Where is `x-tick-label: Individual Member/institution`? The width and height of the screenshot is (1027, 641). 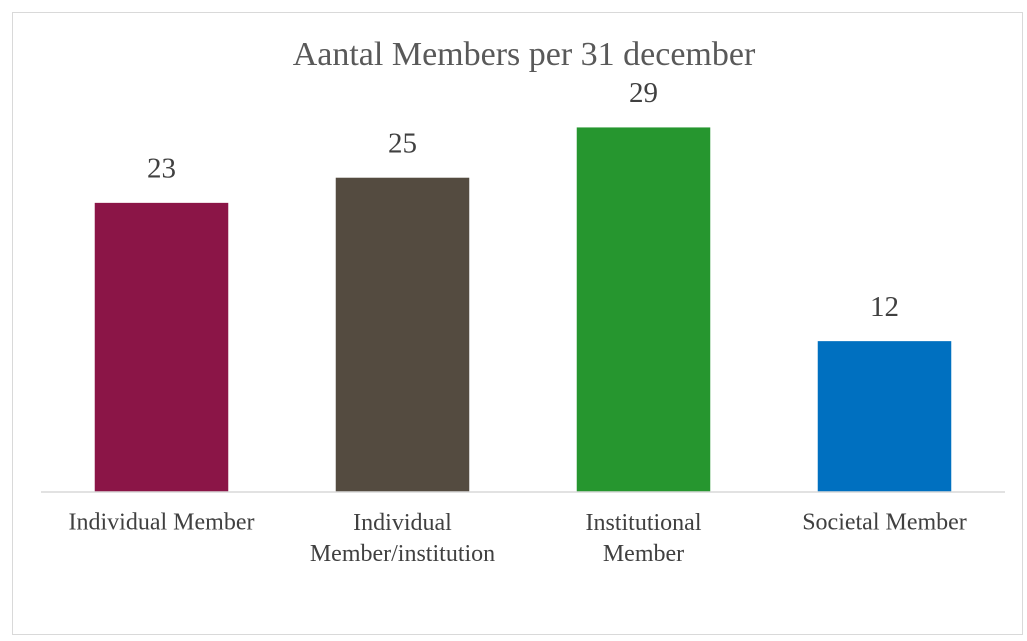
x-tick-label: Individual Member/institution is located at coordinates (402, 538).